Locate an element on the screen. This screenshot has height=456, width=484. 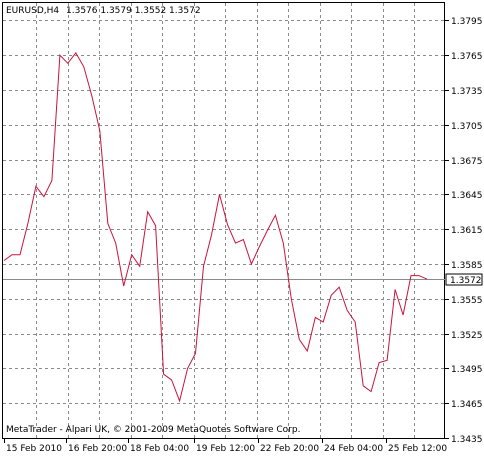
y-tick-label: 1.3495 is located at coordinates (467, 370).